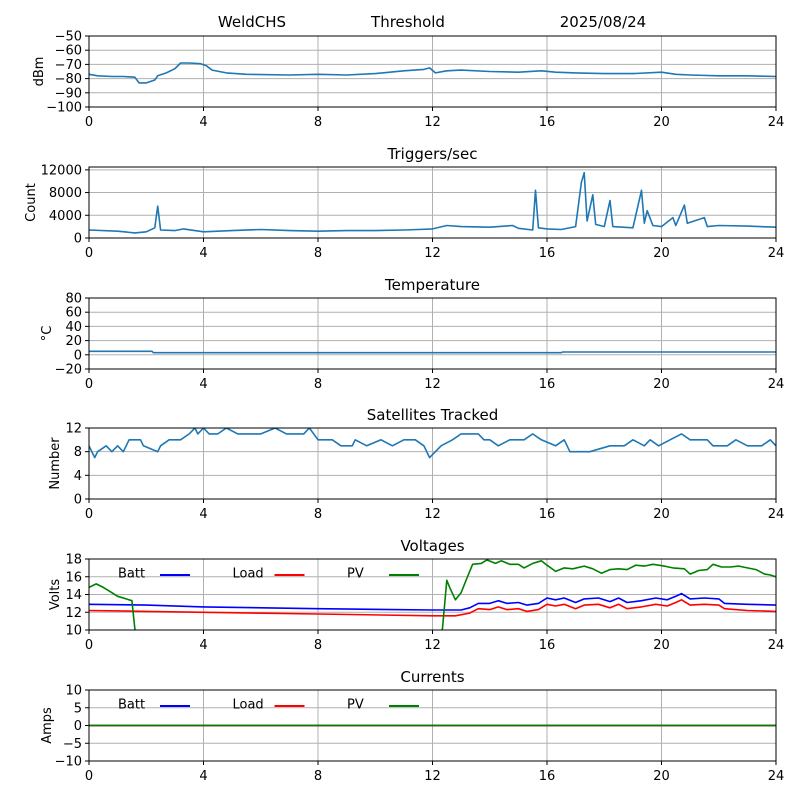  What do you see at coordinates (432, 415) in the screenshot?
I see `panel-title: Satellites Tracked` at bounding box center [432, 415].